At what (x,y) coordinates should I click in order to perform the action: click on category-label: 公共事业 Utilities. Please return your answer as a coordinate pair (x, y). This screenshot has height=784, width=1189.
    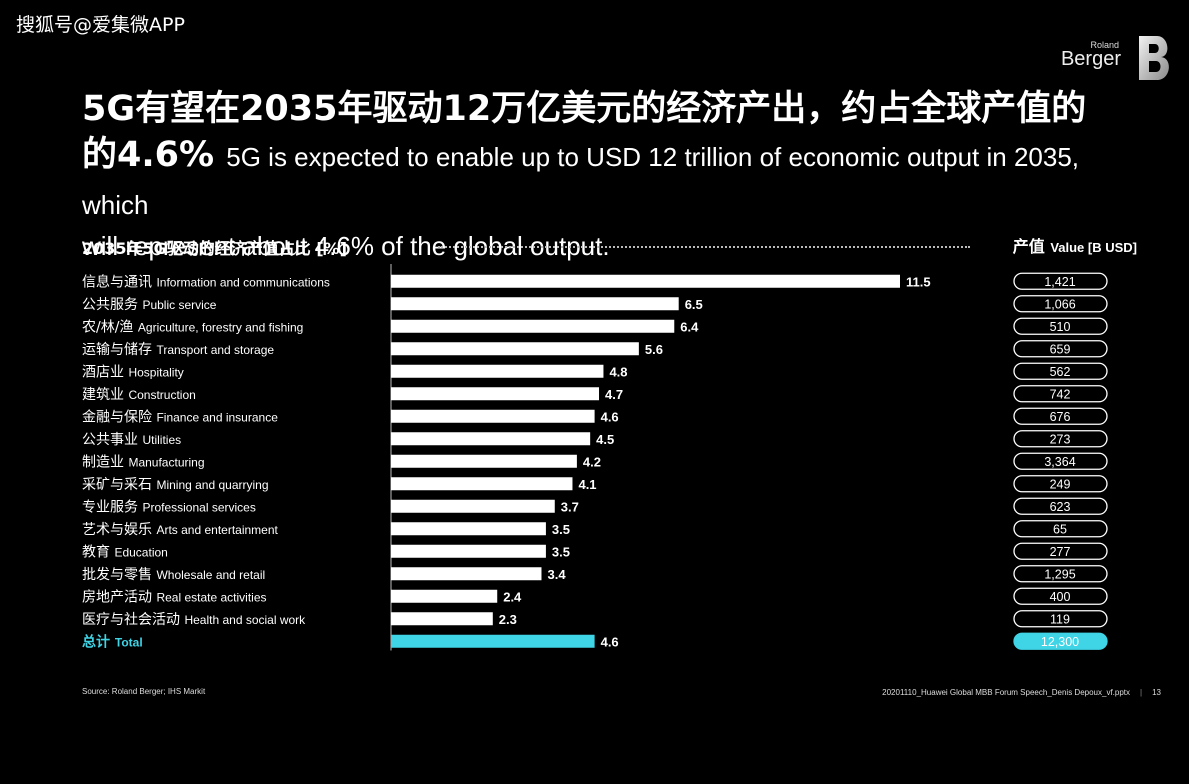
    Looking at the image, I should click on (131, 440).